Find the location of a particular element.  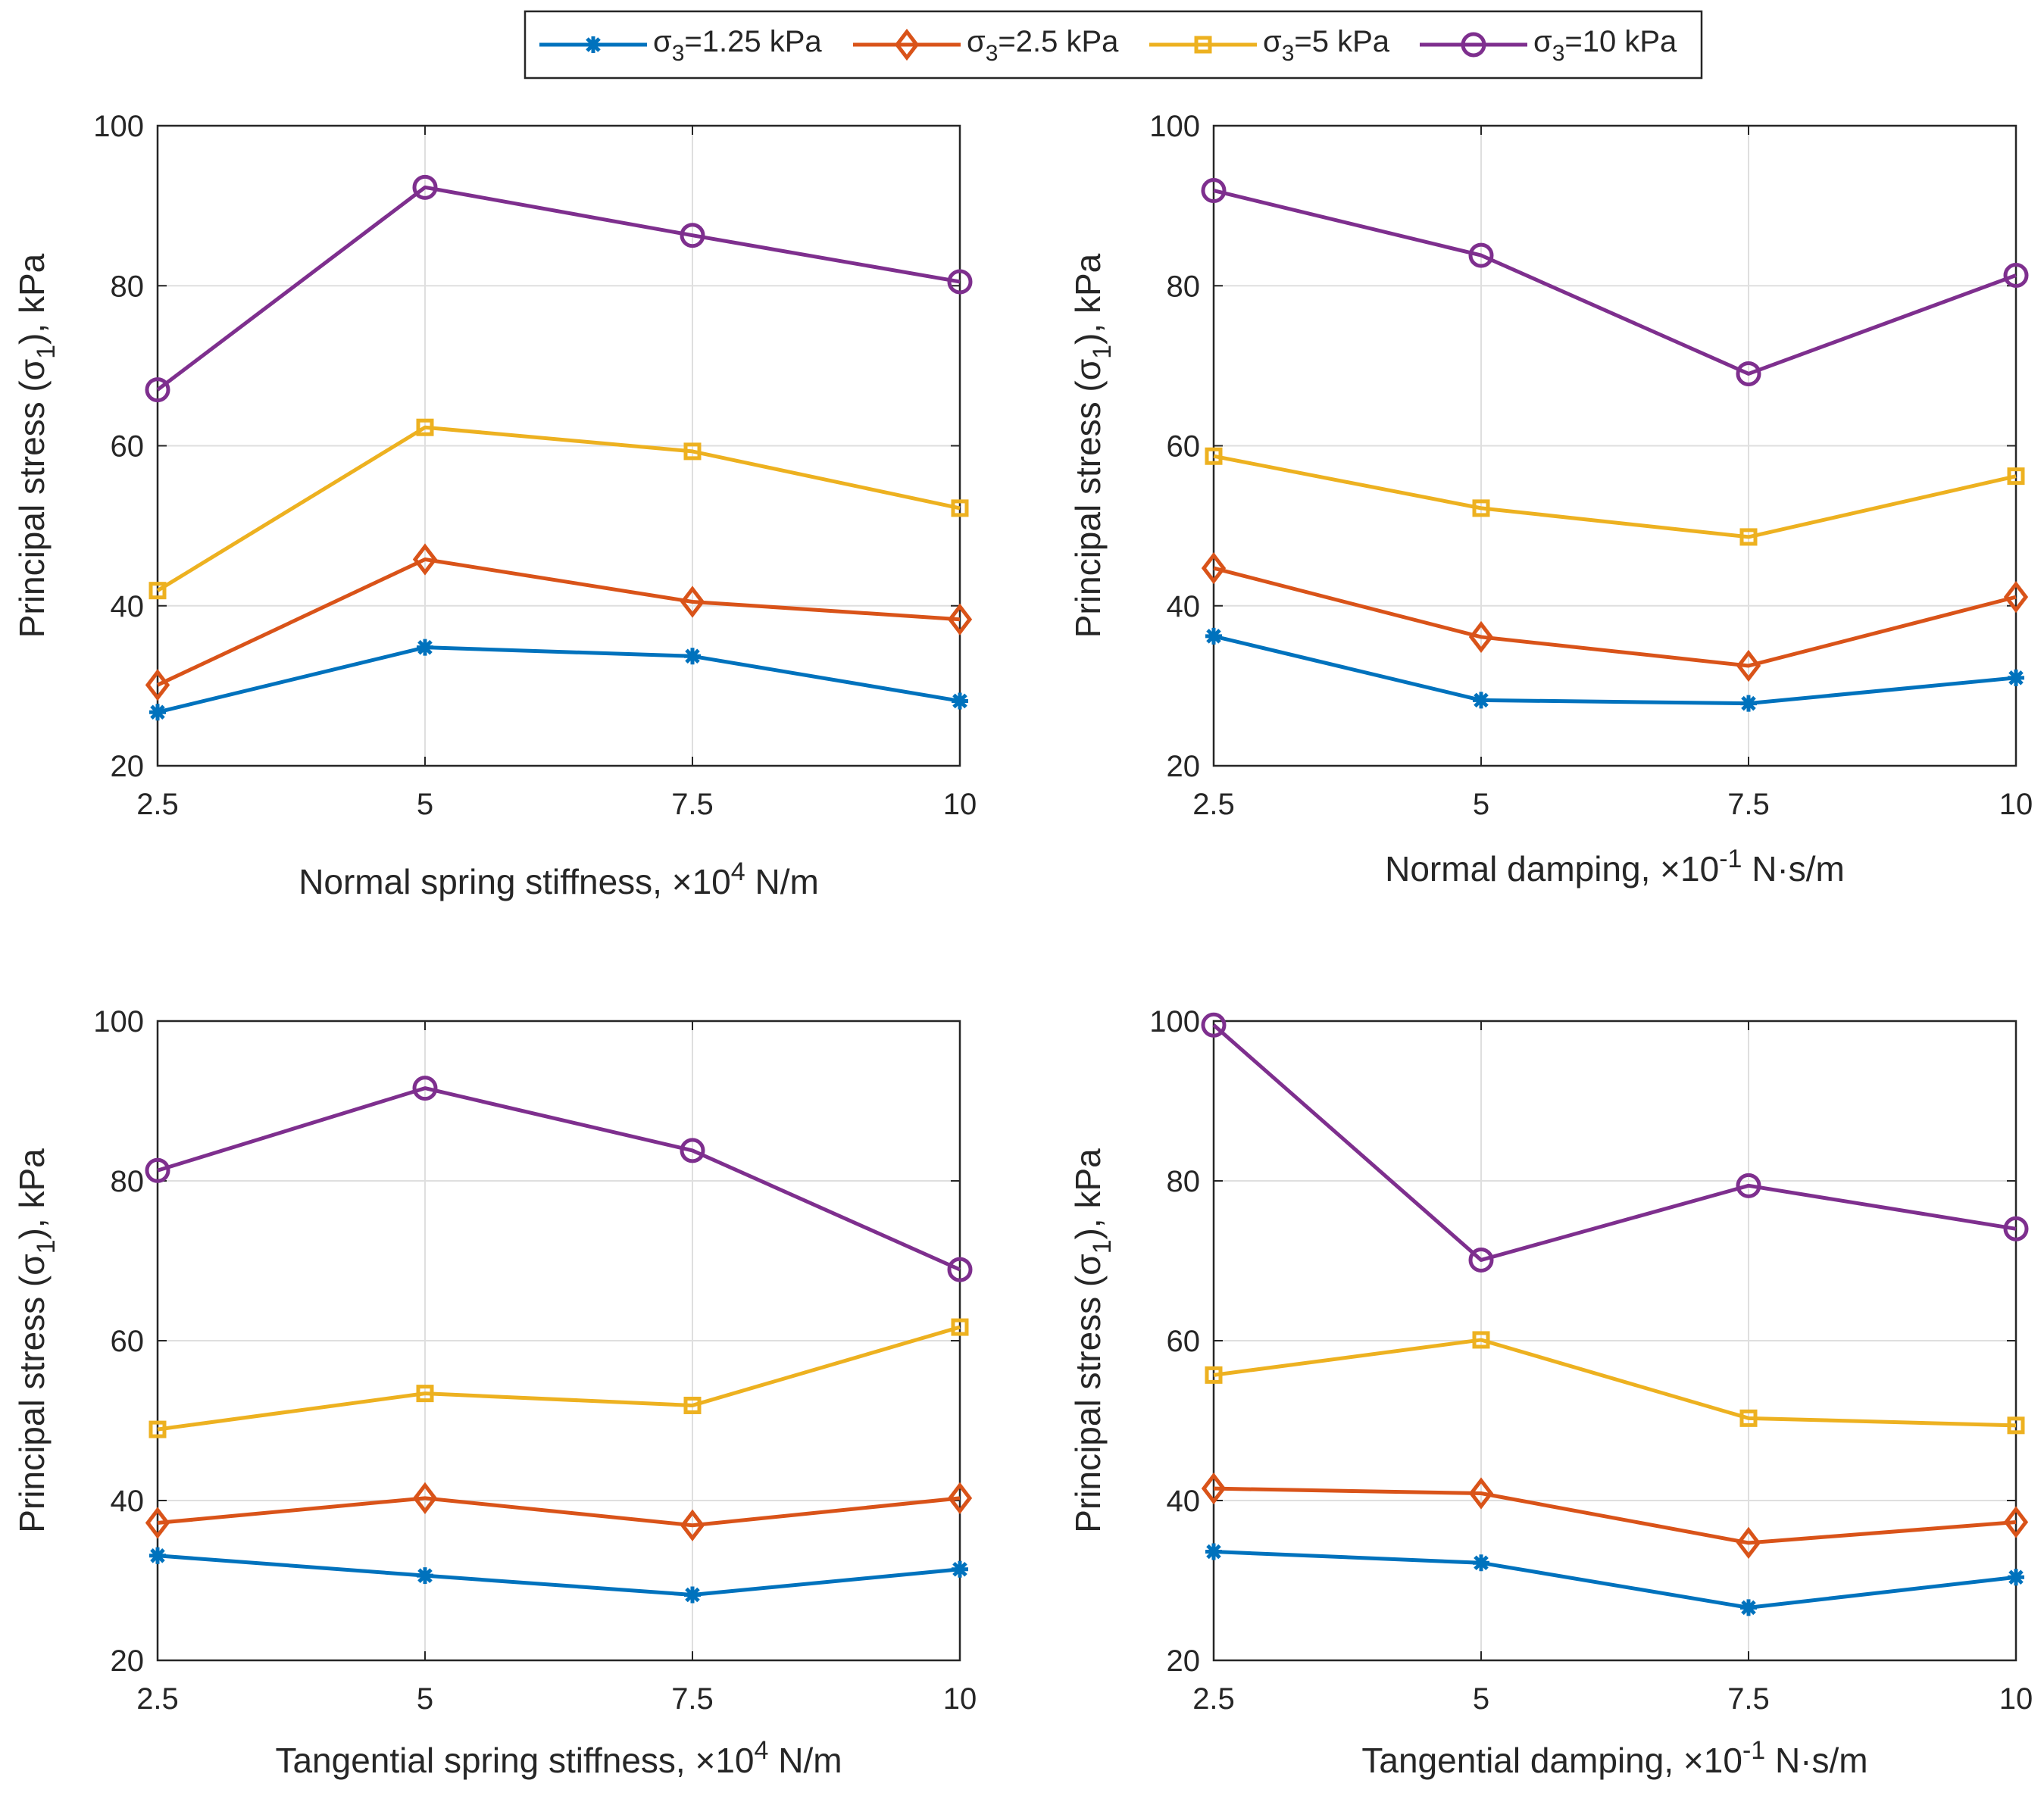

legend-entry-4: σ3=10 kPa is located at coordinates (1548, 45).